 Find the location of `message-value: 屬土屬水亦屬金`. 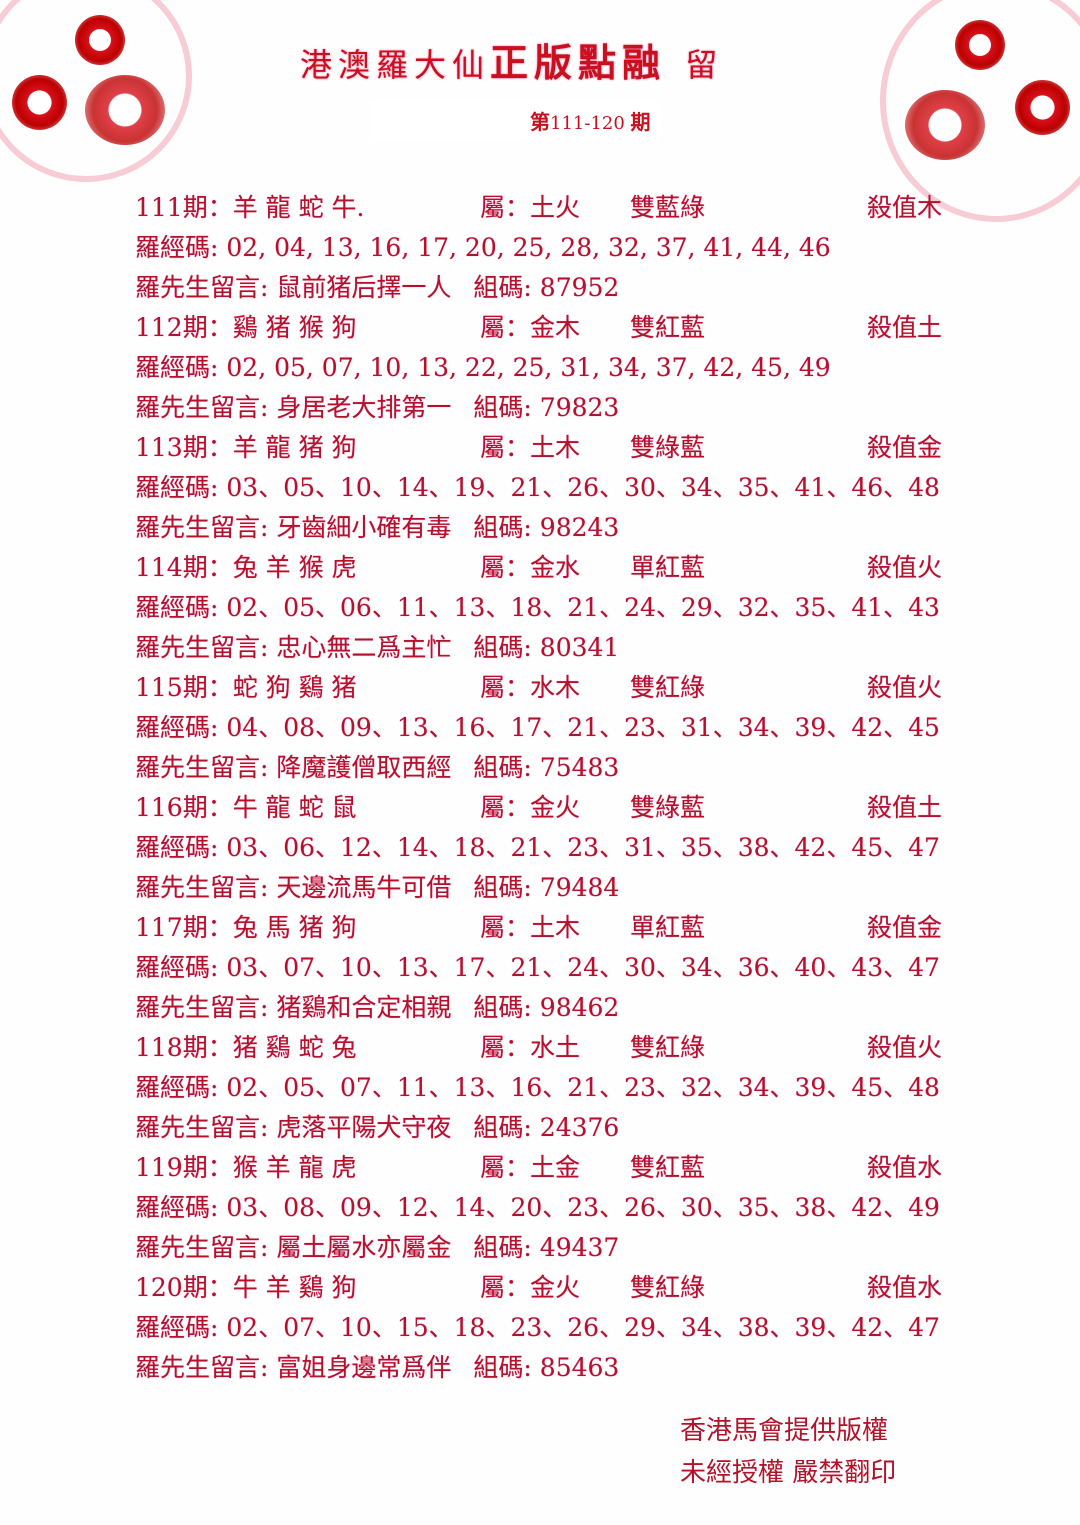

message-value: 屬土屬水亦屬金 is located at coordinates (364, 1247).